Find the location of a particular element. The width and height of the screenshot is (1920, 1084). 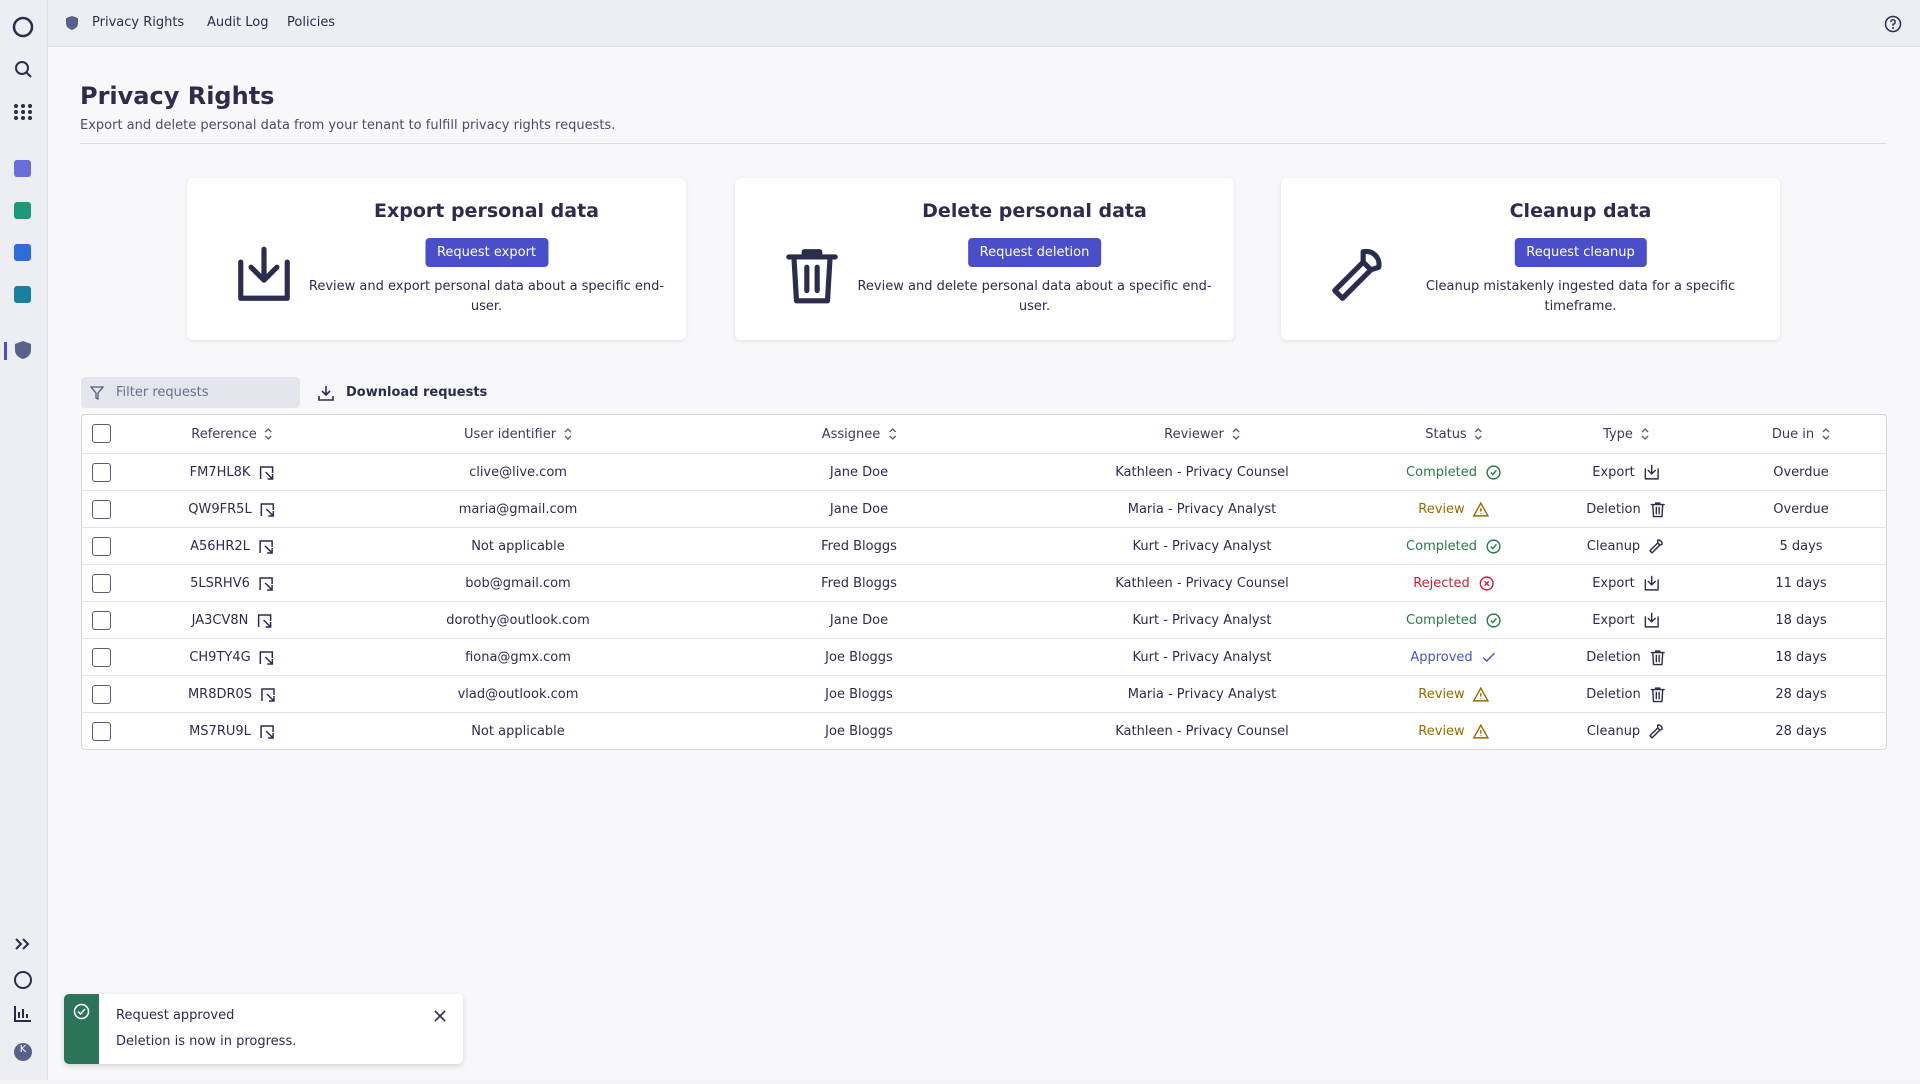

reference-cell: FM7HL8K is located at coordinates (232, 472).